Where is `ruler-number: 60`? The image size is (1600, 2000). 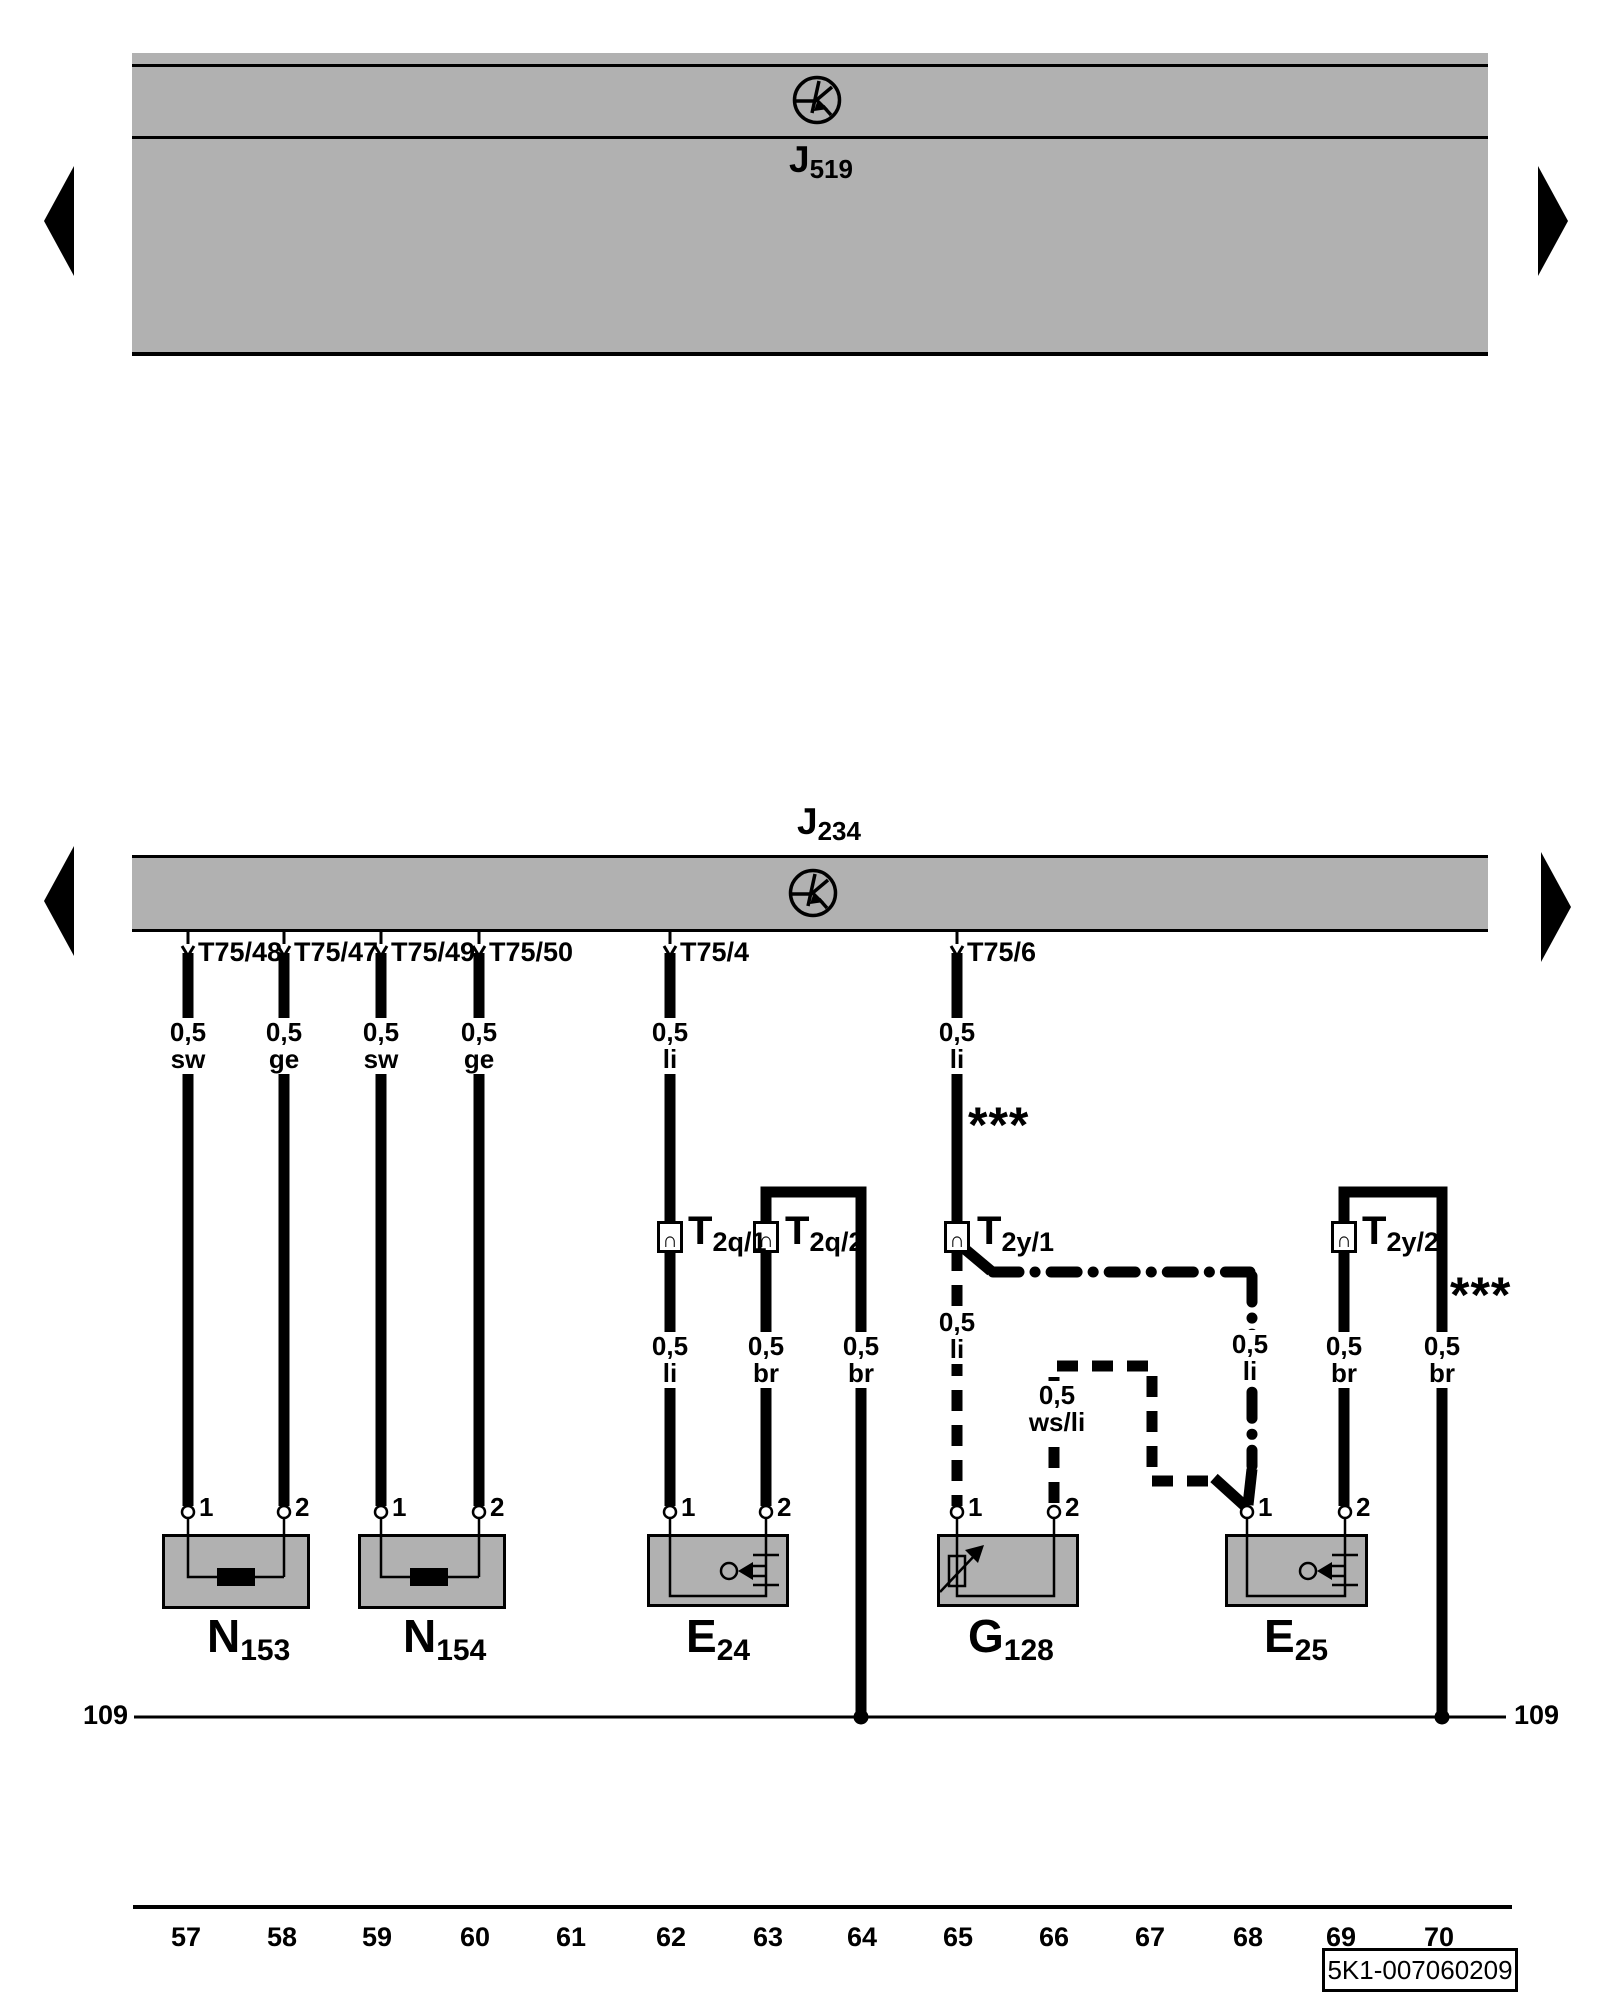 ruler-number: 60 is located at coordinates (475, 1937).